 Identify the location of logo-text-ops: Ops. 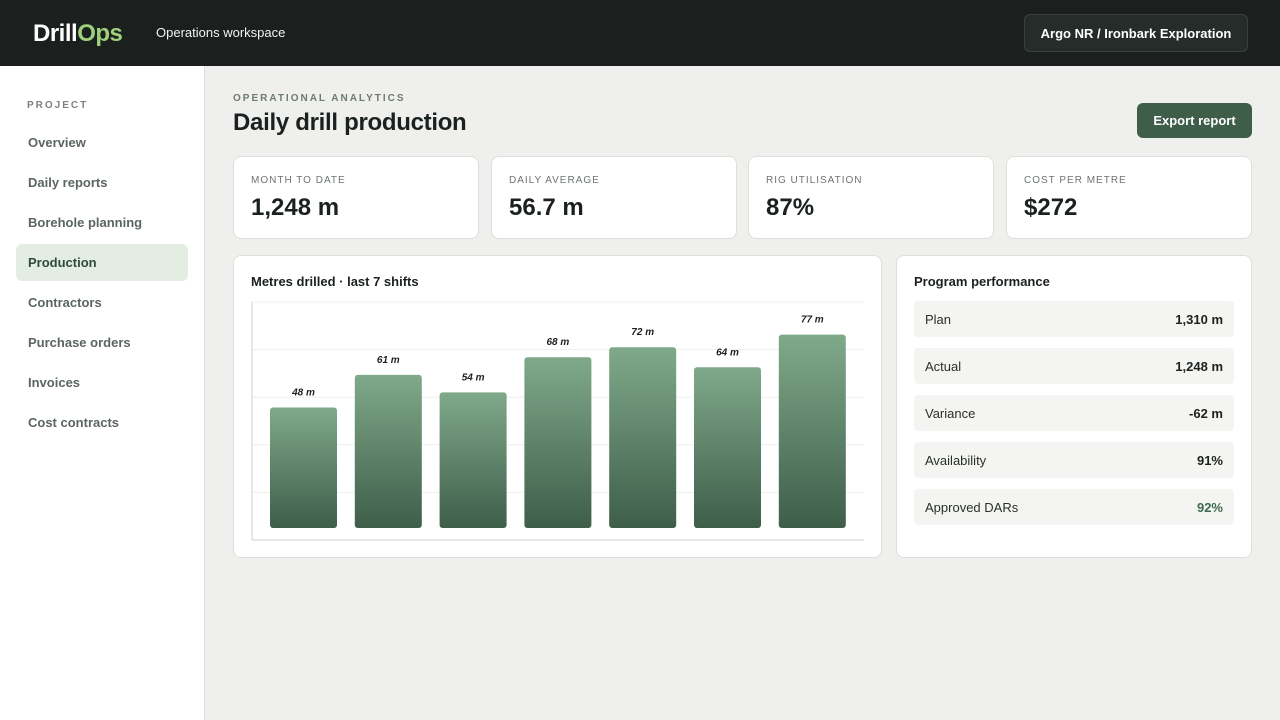
(100, 33).